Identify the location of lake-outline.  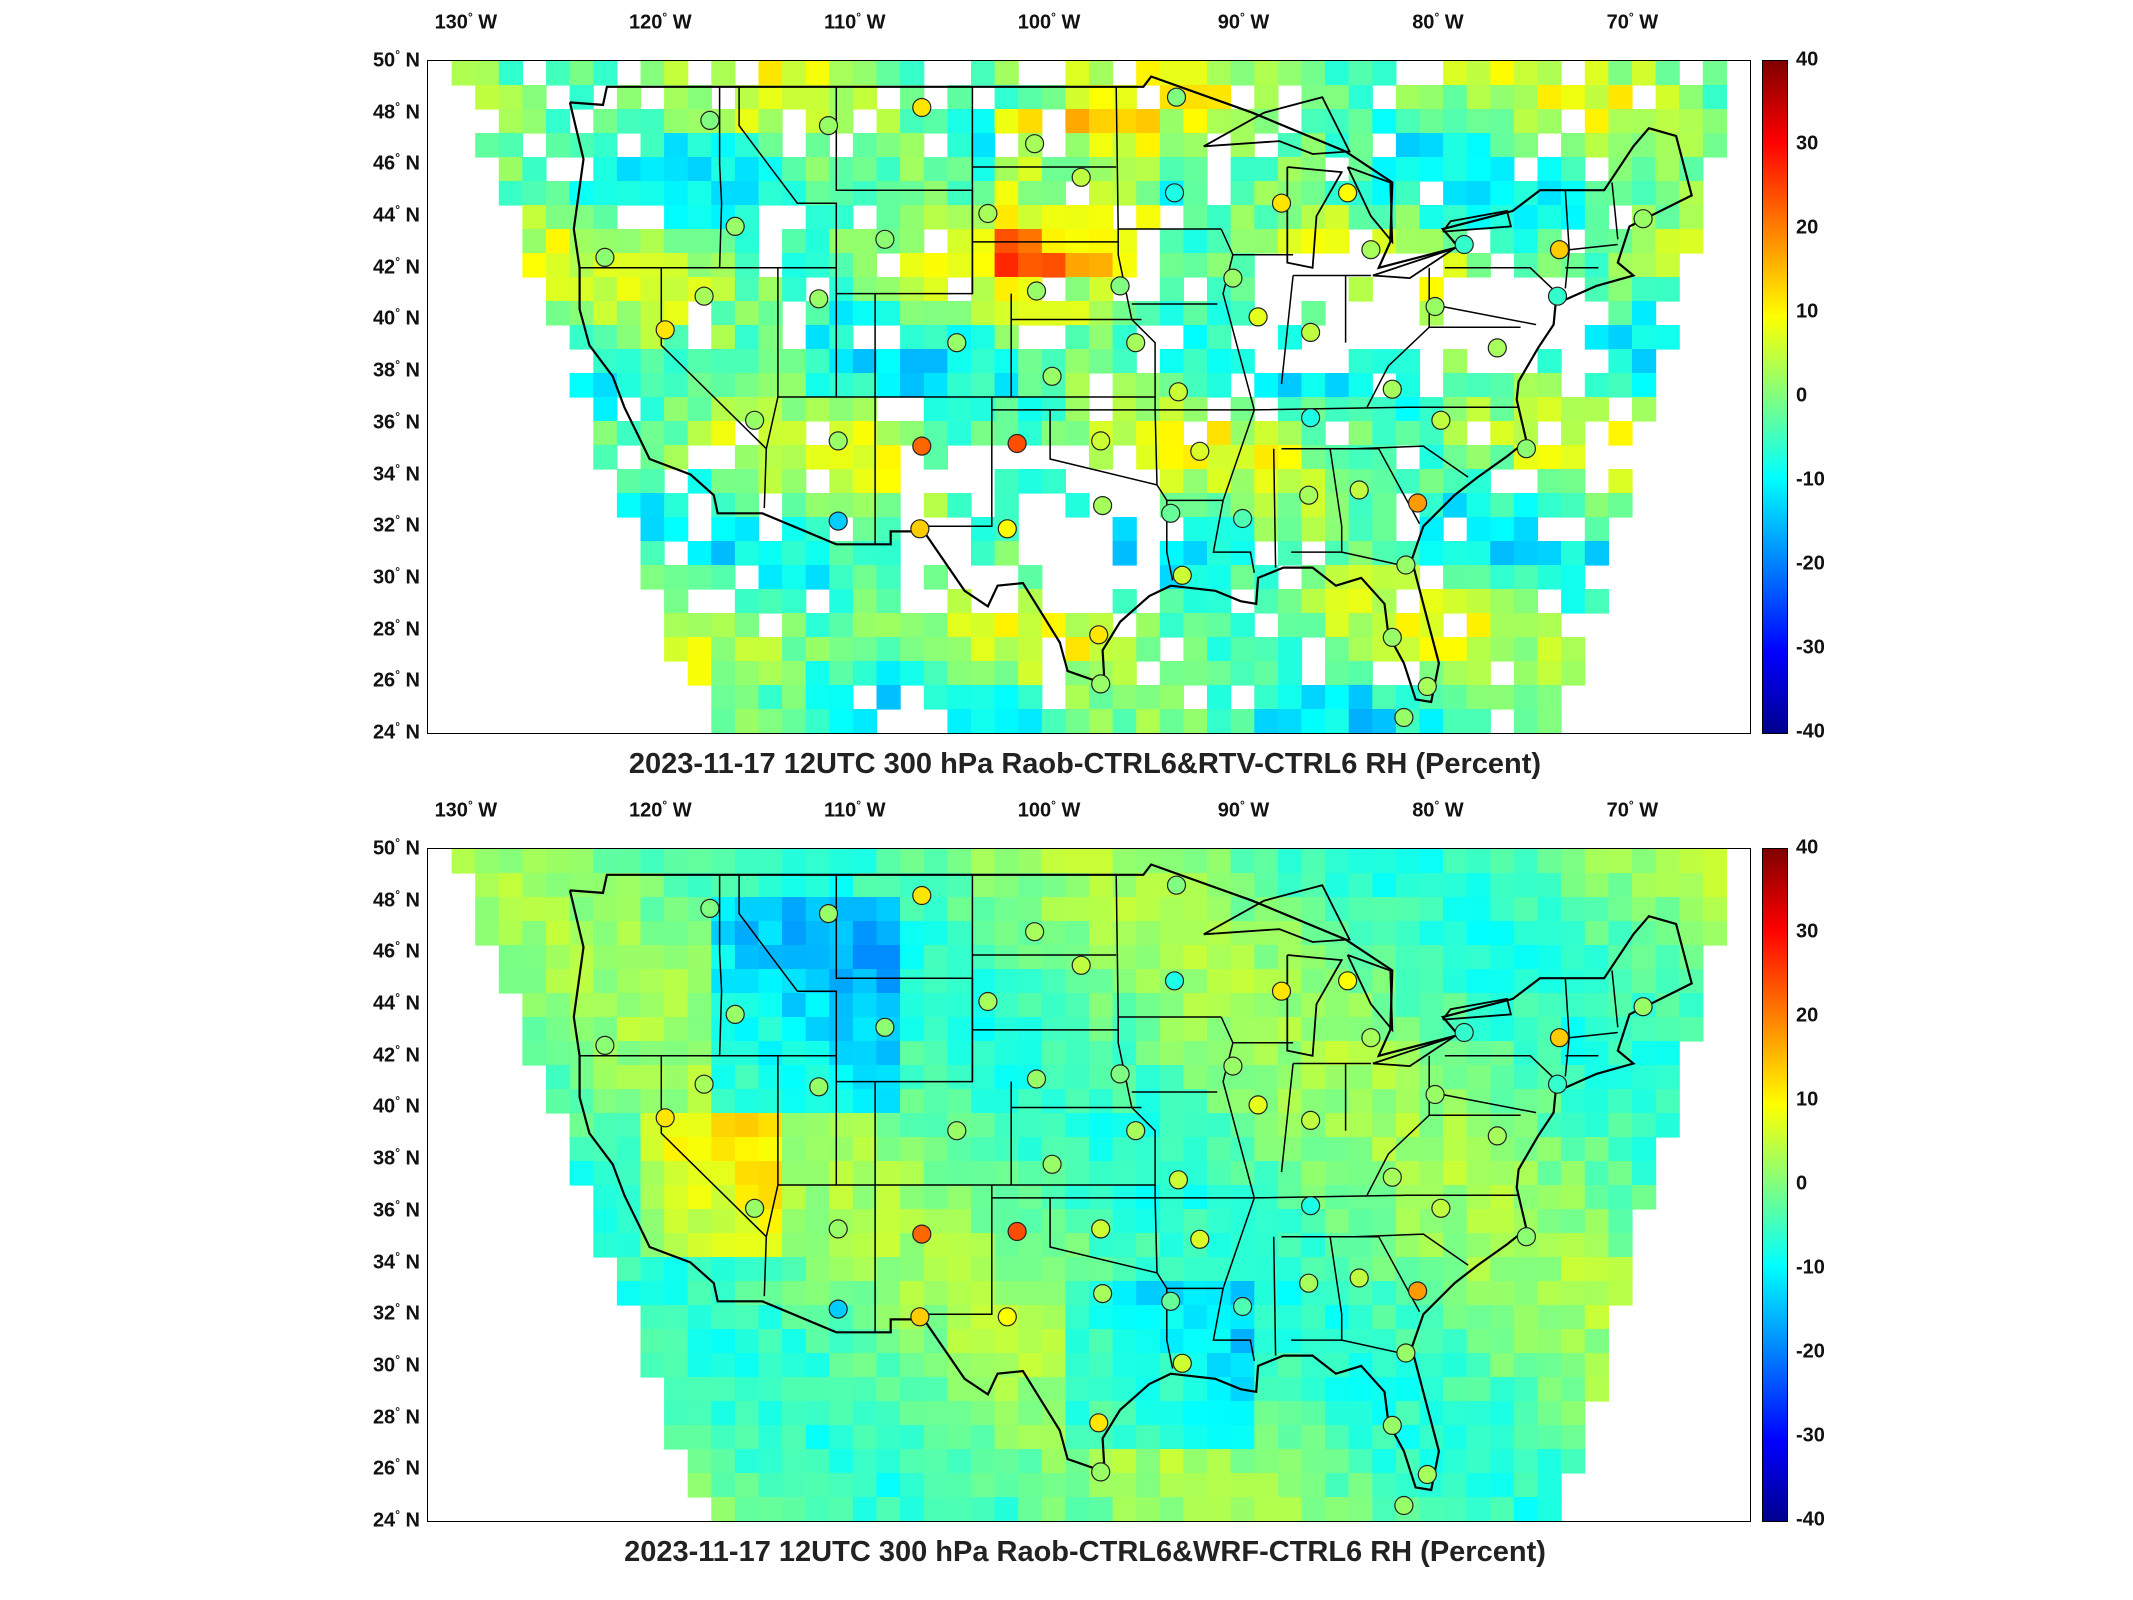
(1315, 217).